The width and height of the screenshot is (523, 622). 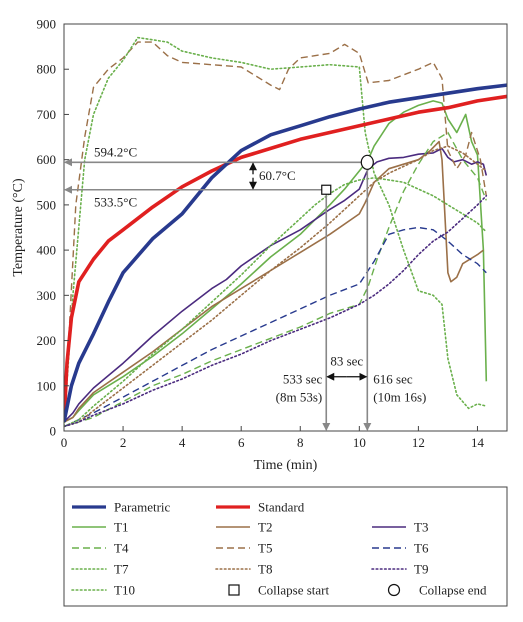 I want to click on y-tick-label: 600, so click(x=47, y=159).